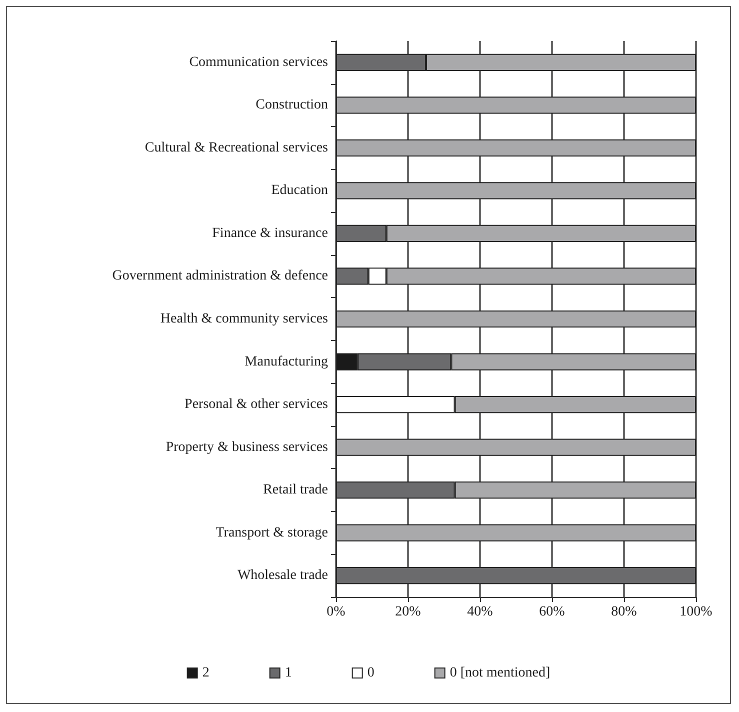 The image size is (739, 712). Describe the element at coordinates (206, 673) in the screenshot. I see `legend-label: 2` at that location.